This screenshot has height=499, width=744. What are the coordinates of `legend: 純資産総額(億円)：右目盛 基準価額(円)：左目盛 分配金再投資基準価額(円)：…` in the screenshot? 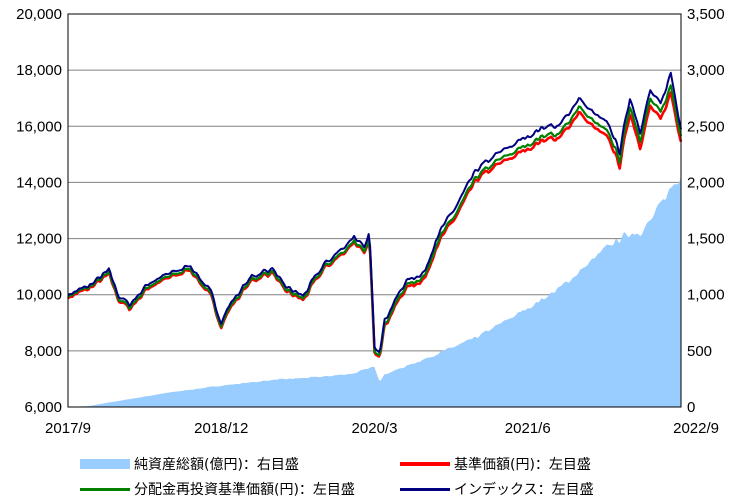 It's located at (372, 473).